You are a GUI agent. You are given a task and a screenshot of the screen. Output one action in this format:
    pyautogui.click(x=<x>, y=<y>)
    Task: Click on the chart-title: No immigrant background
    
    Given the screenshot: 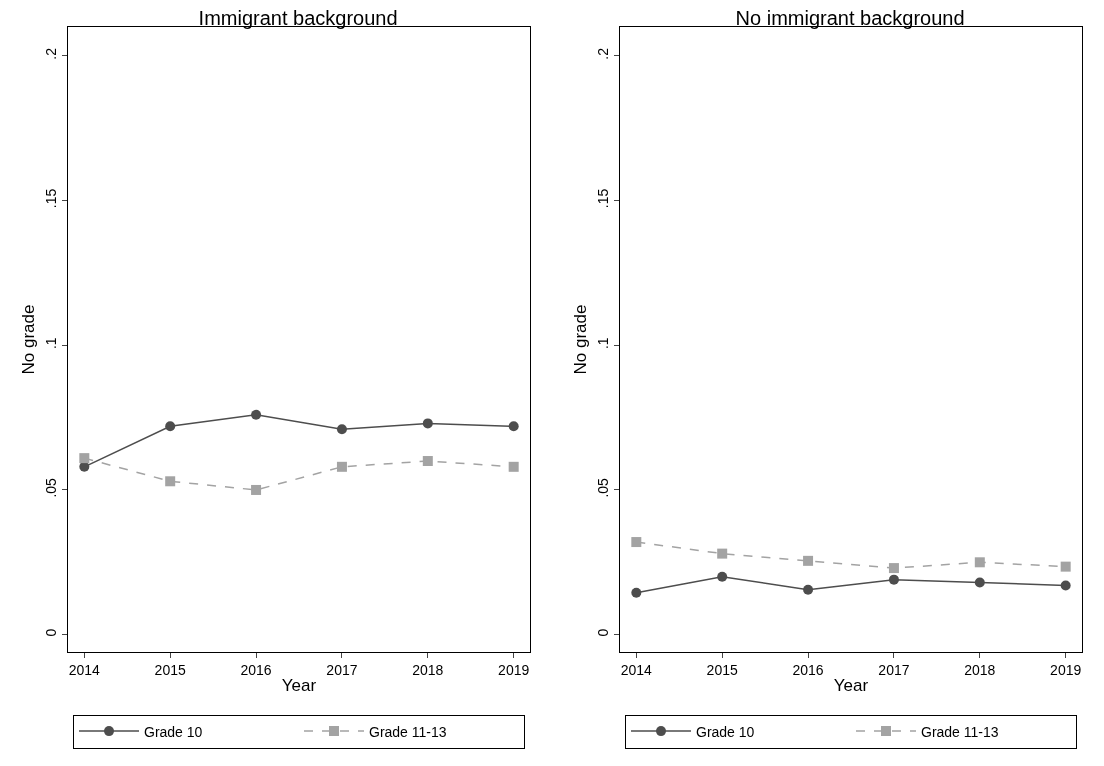 What is the action you would take?
    pyautogui.click(x=850, y=18)
    